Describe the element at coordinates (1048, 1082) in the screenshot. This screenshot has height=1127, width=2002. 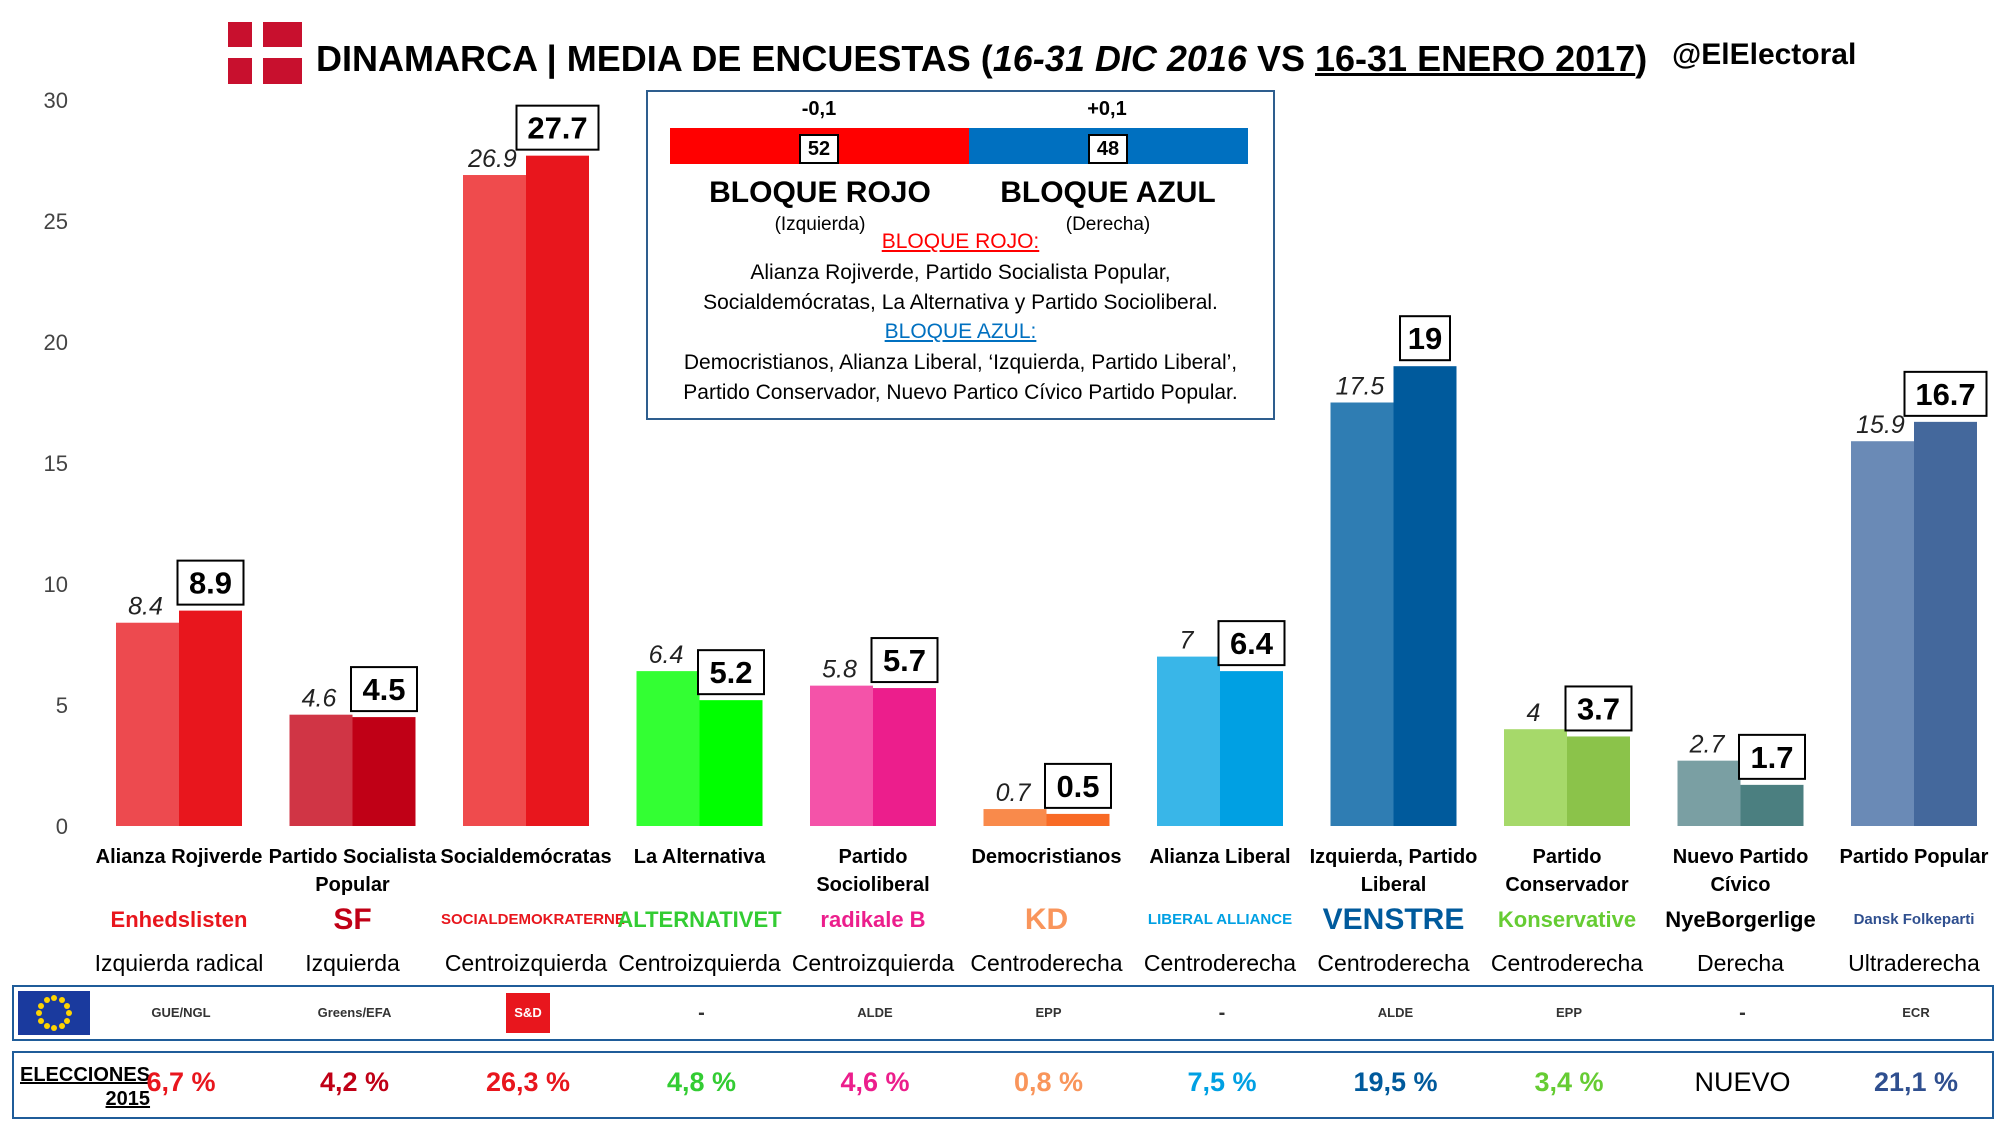
I see `election-2015-value: 0,8 %` at that location.